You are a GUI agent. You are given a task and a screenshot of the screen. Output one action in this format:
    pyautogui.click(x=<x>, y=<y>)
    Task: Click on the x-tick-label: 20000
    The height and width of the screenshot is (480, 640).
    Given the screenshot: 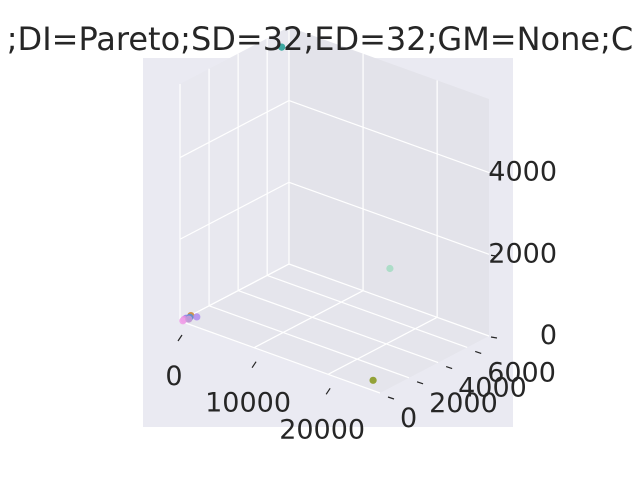 What is the action you would take?
    pyautogui.click(x=322, y=429)
    